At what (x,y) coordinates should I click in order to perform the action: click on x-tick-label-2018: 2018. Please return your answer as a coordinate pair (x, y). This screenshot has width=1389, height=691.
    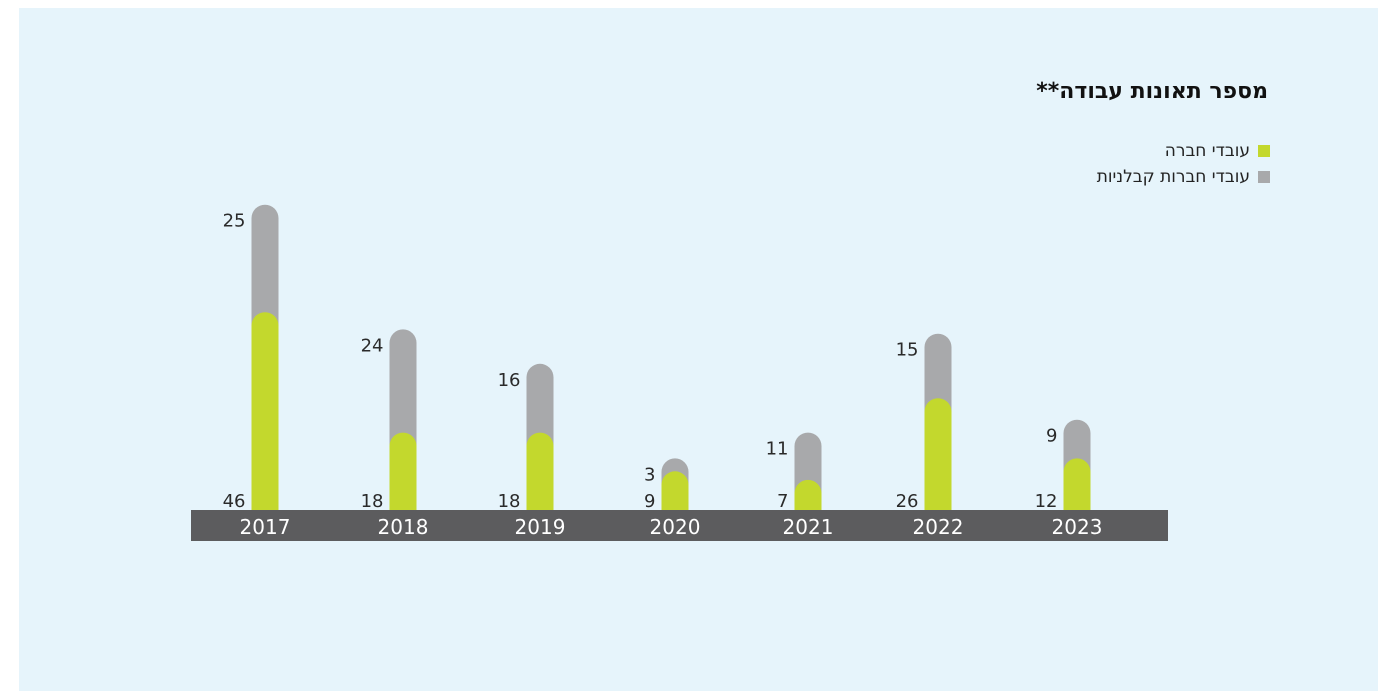
    Looking at the image, I should click on (403, 527).